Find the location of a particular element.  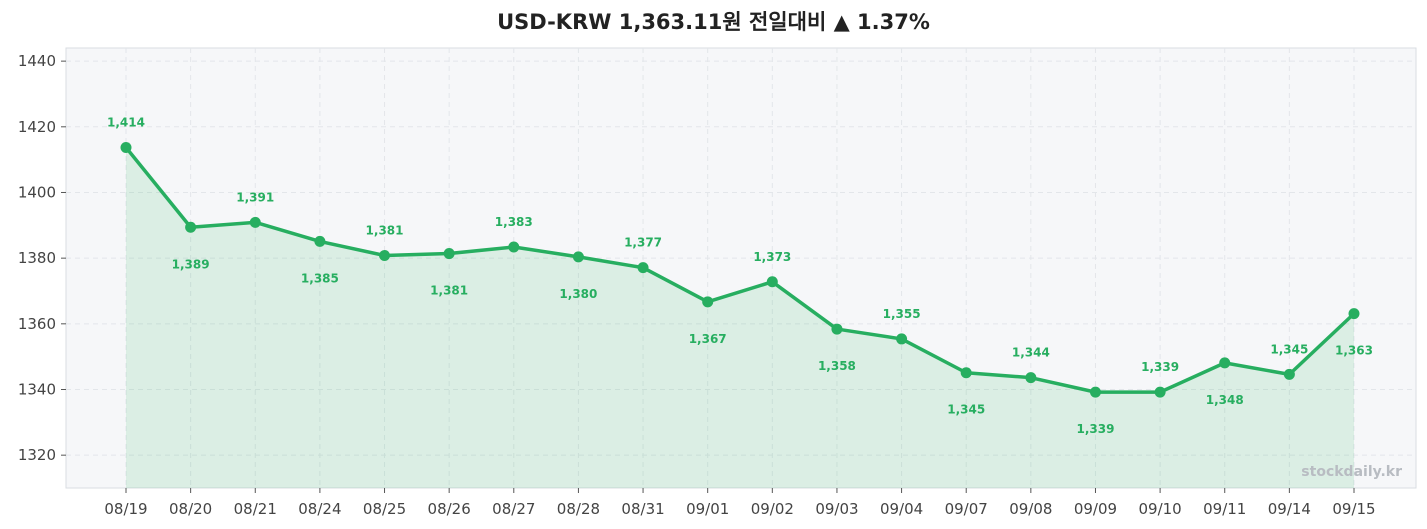

data-label: 1,383 is located at coordinates (514, 222).